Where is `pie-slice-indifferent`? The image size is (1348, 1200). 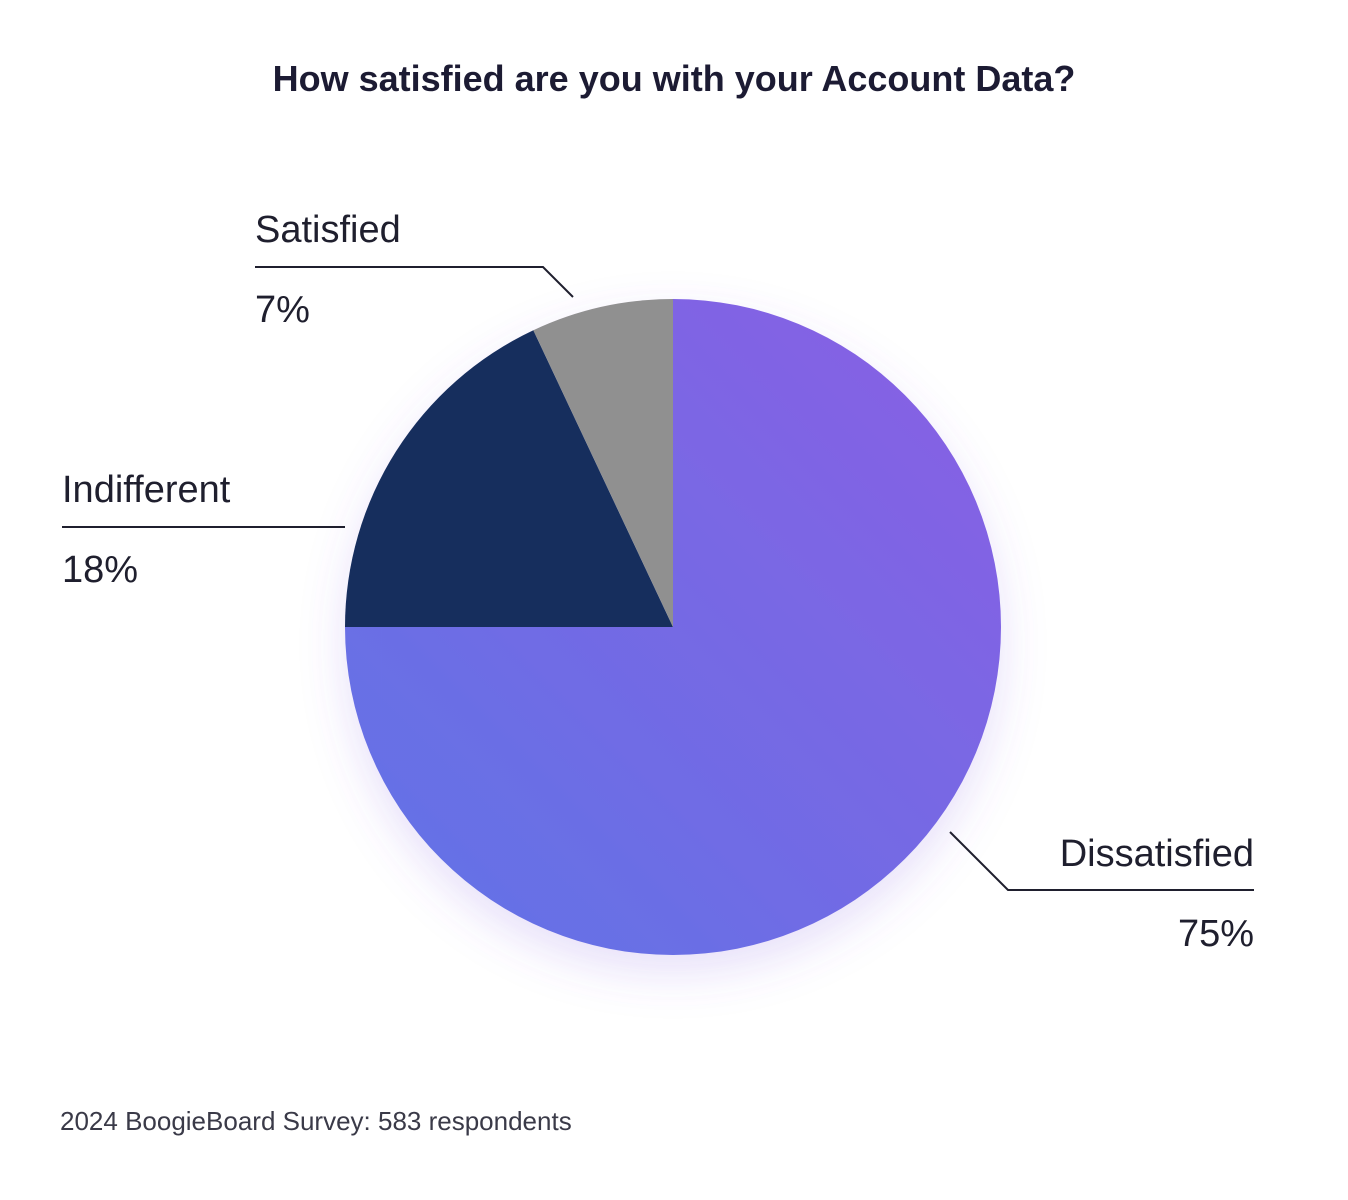
pie-slice-indifferent is located at coordinates (509, 478).